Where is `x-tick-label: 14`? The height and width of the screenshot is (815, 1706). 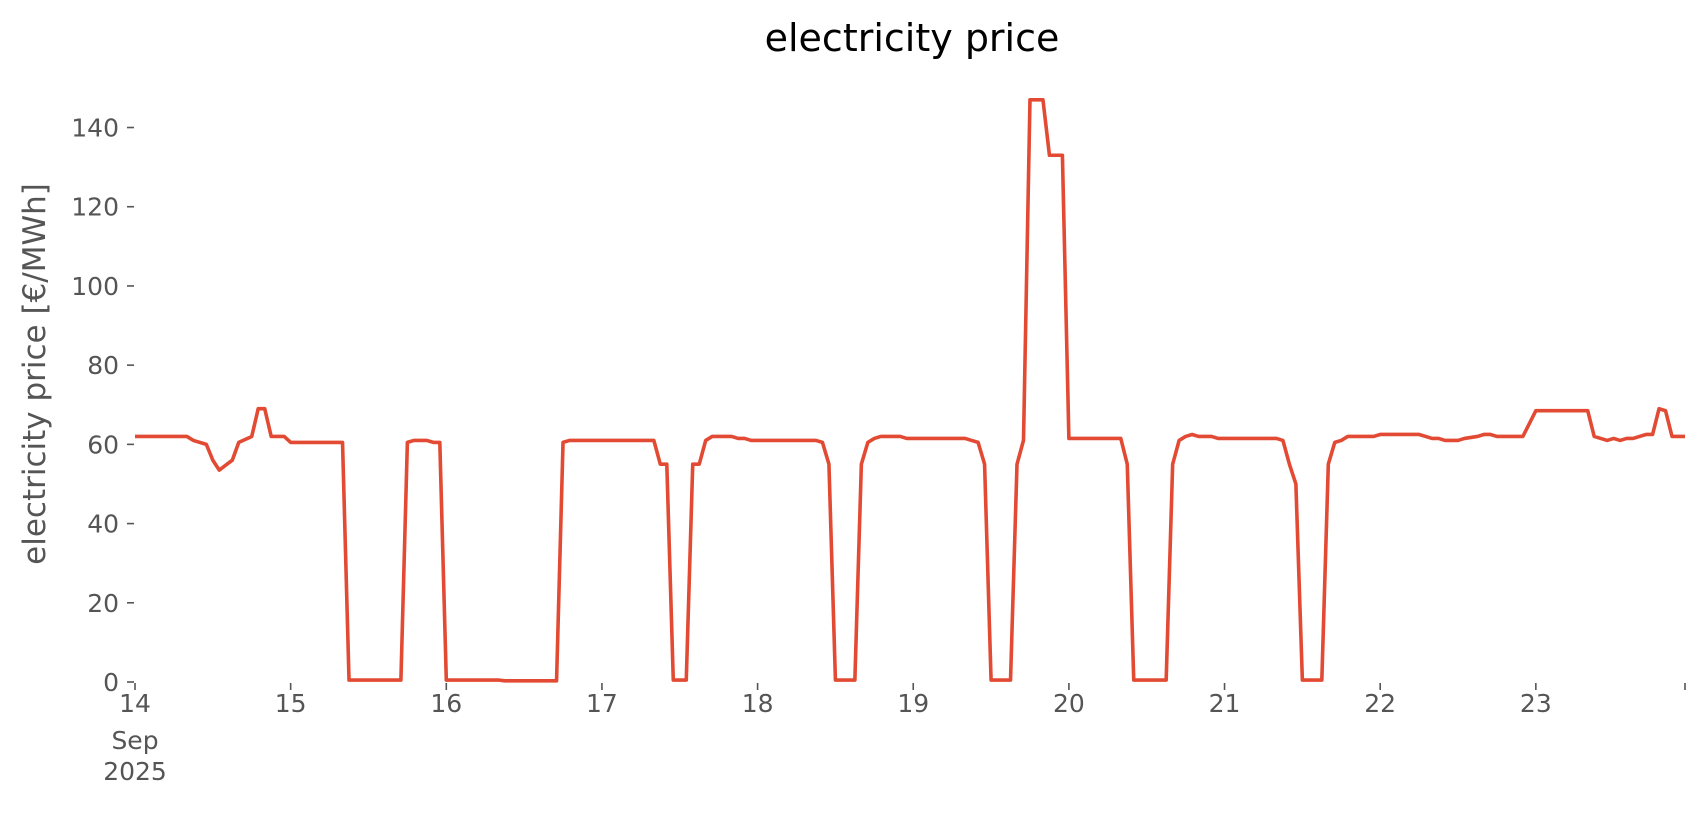
x-tick-label: 14 is located at coordinates (135, 703).